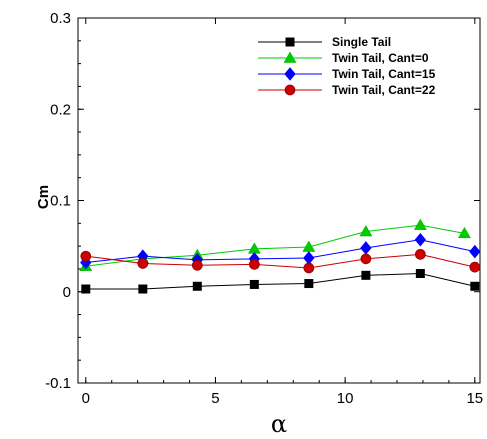  What do you see at coordinates (384, 74) in the screenshot?
I see `legend-label: Twin Tail, Cant=15` at bounding box center [384, 74].